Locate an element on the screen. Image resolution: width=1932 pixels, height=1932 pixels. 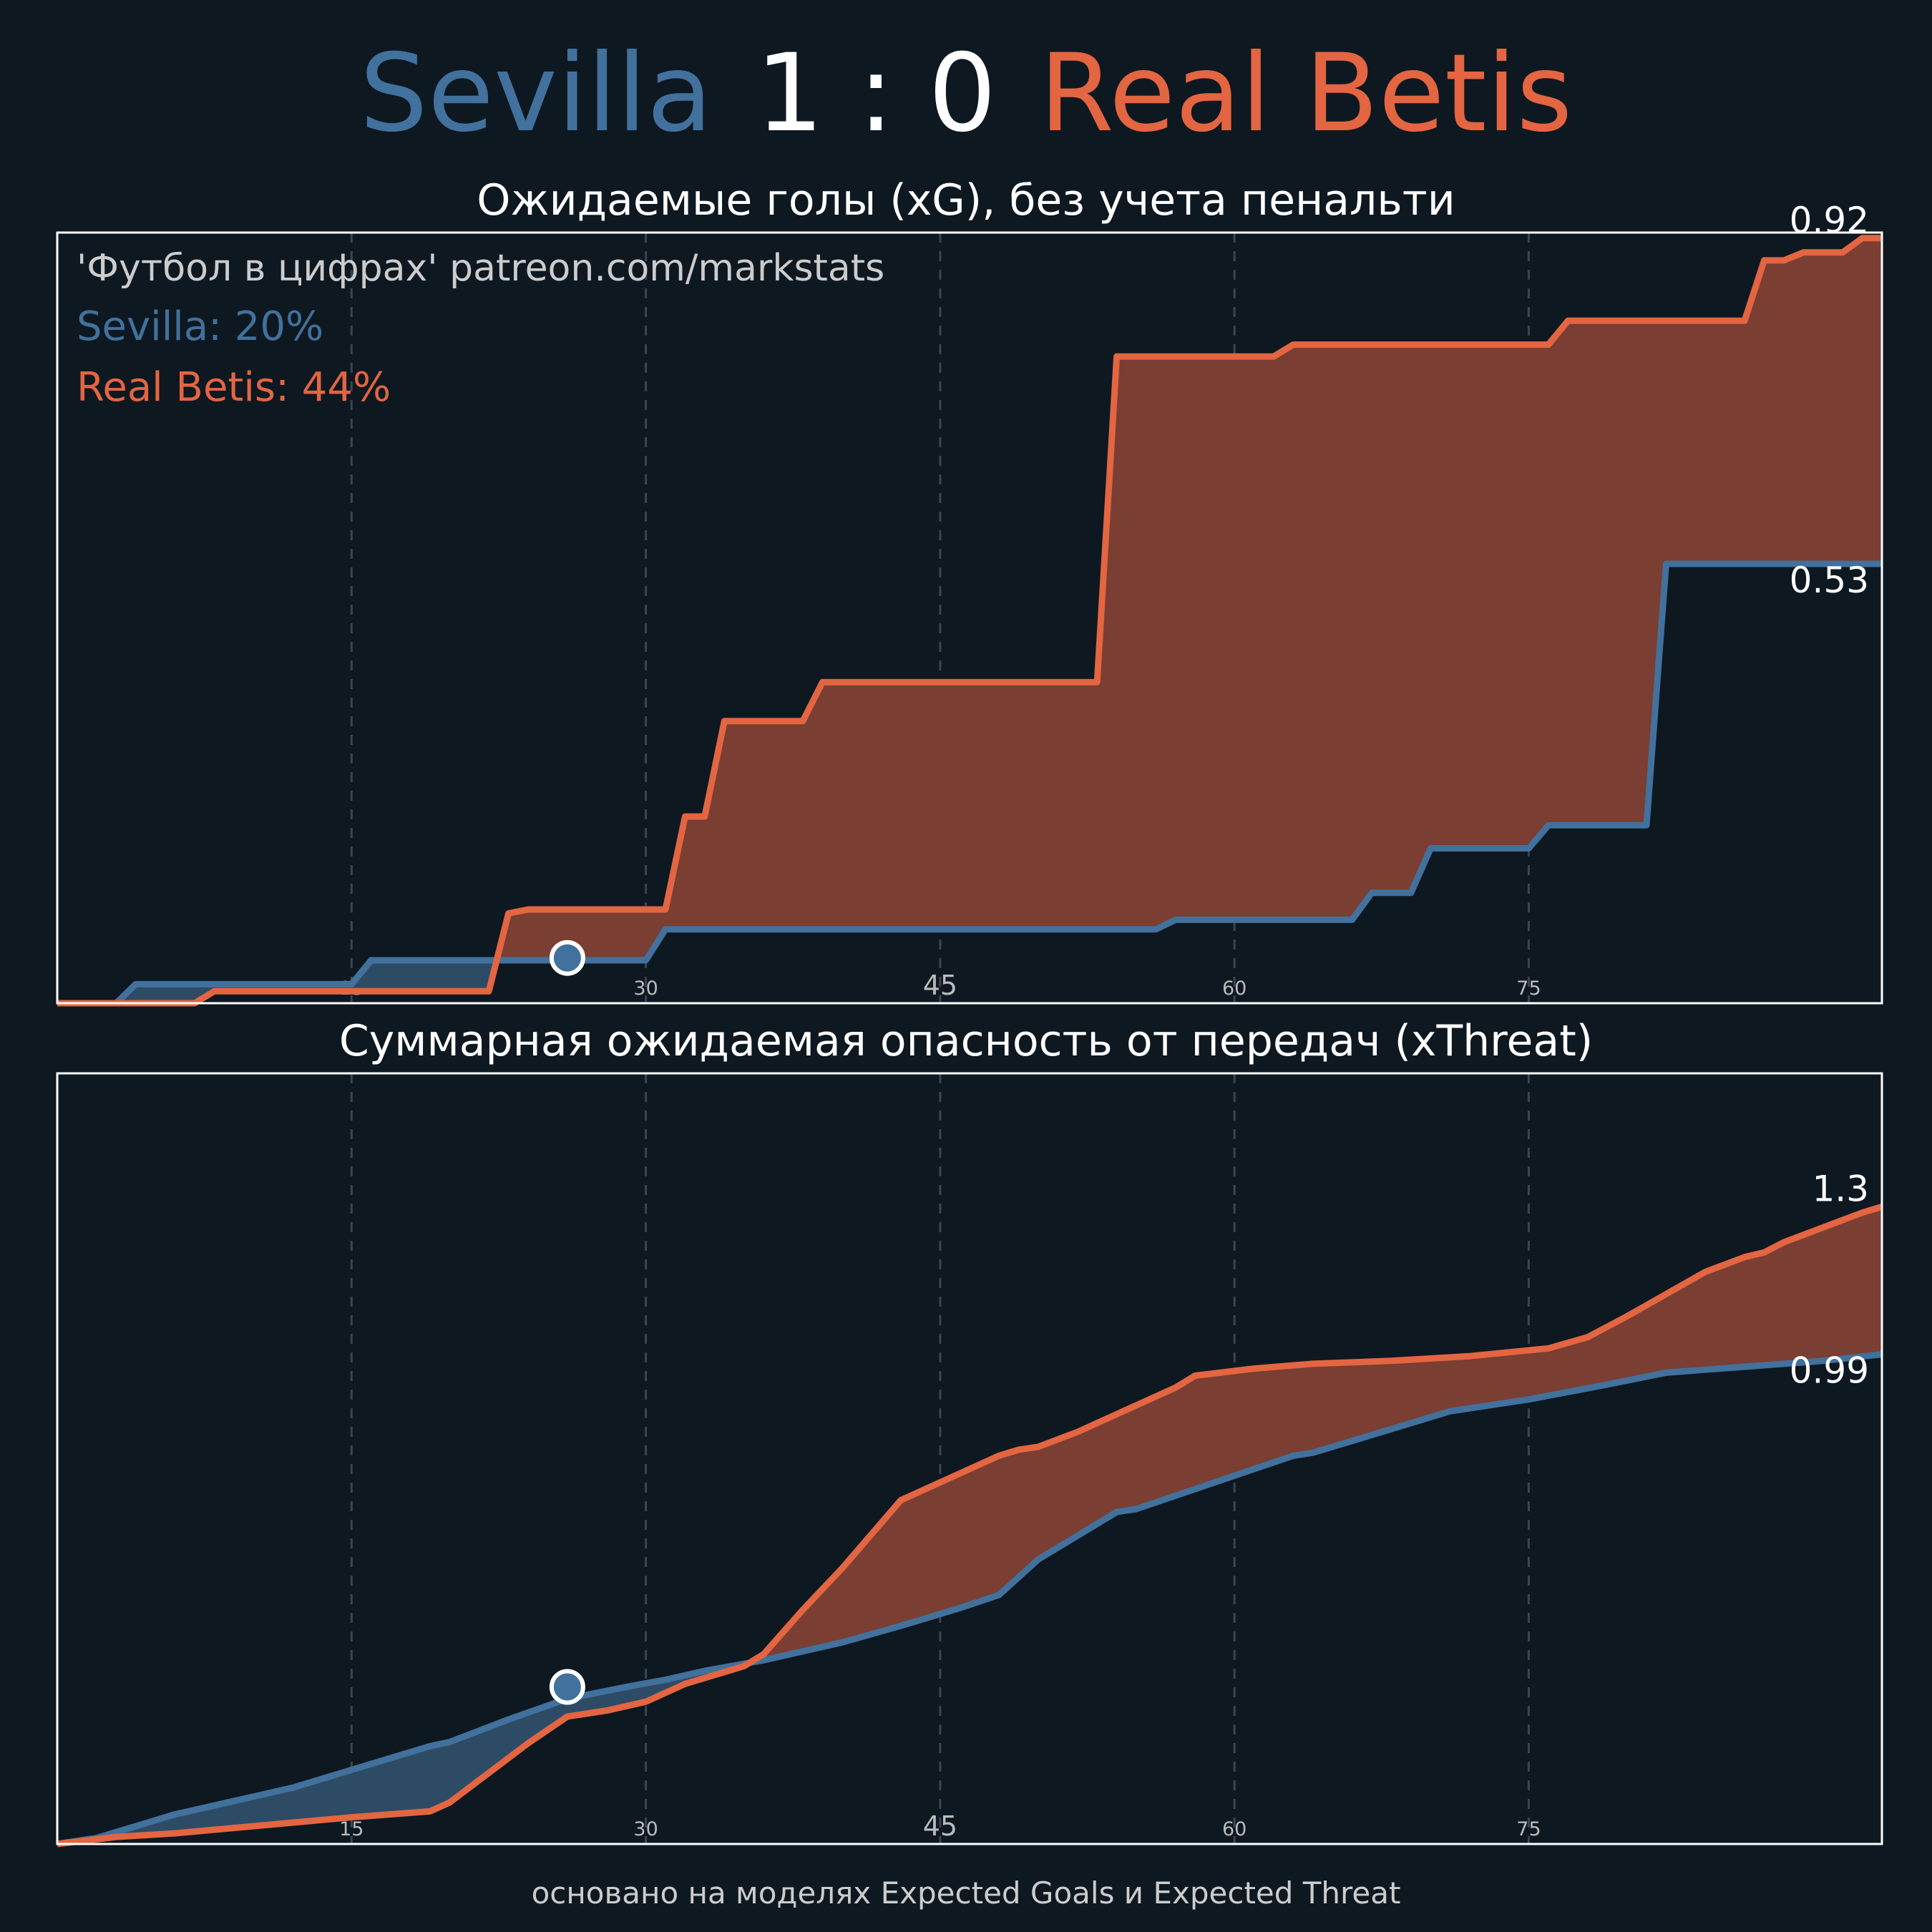
xg-end-label-betis: 0.92 is located at coordinates (1830, 220).